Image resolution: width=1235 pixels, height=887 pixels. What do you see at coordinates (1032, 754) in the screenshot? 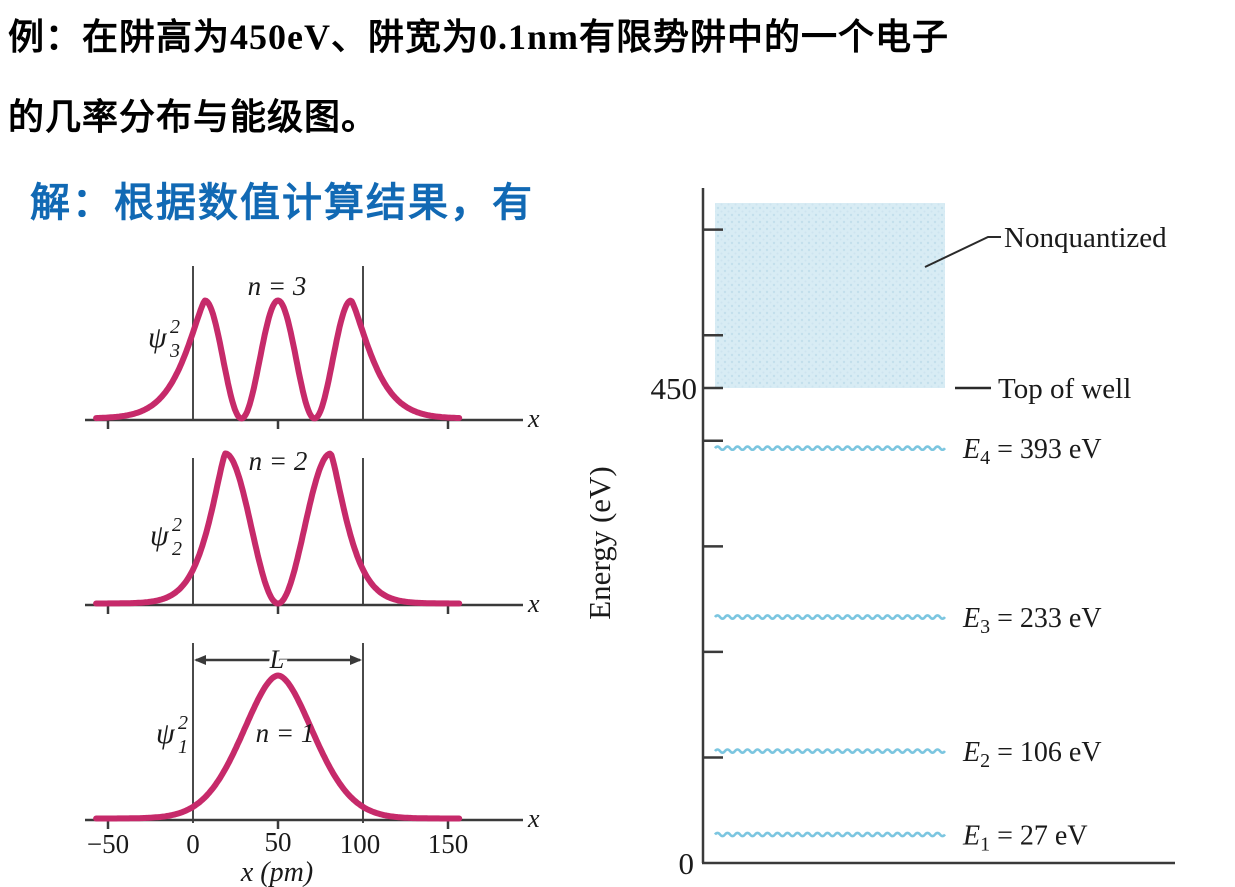
I see `energy-level-label-E2: E2 = 106 eV` at bounding box center [1032, 754].